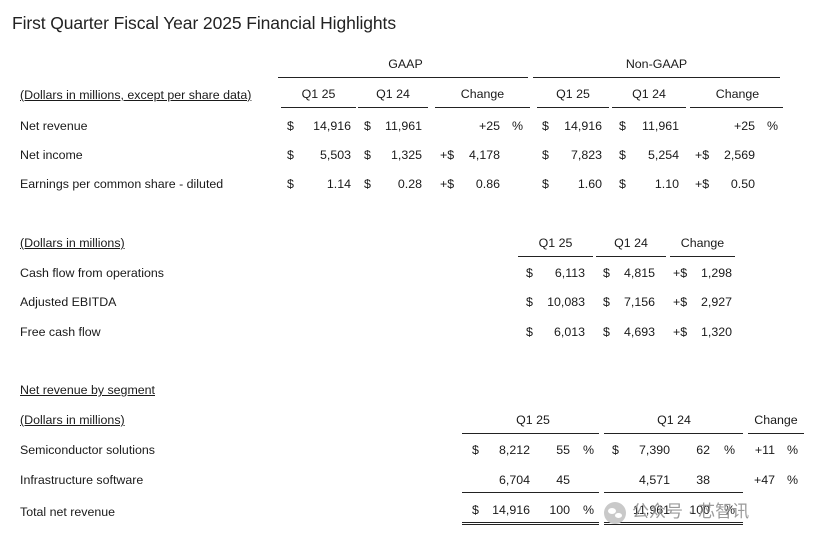 The width and height of the screenshot is (827, 543). What do you see at coordinates (122, 184) in the screenshot?
I see `row-label: Earnings per common share - diluted` at bounding box center [122, 184].